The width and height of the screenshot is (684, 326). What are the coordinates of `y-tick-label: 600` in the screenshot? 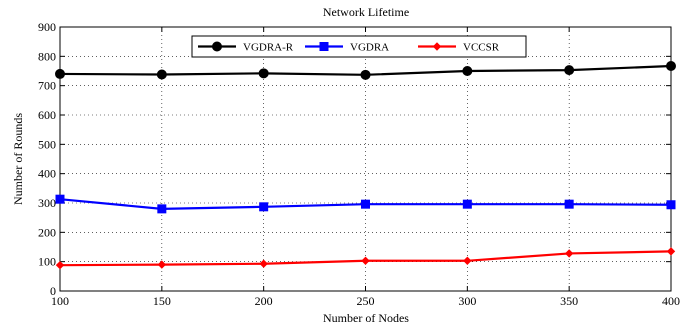 It's located at (47, 115).